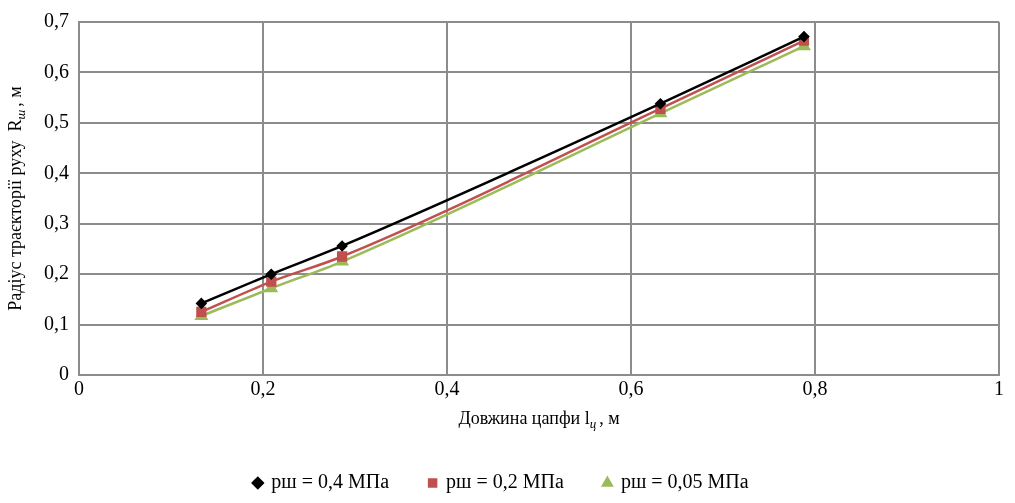  I want to click on x-tick-label: 0,4, so click(447, 388).